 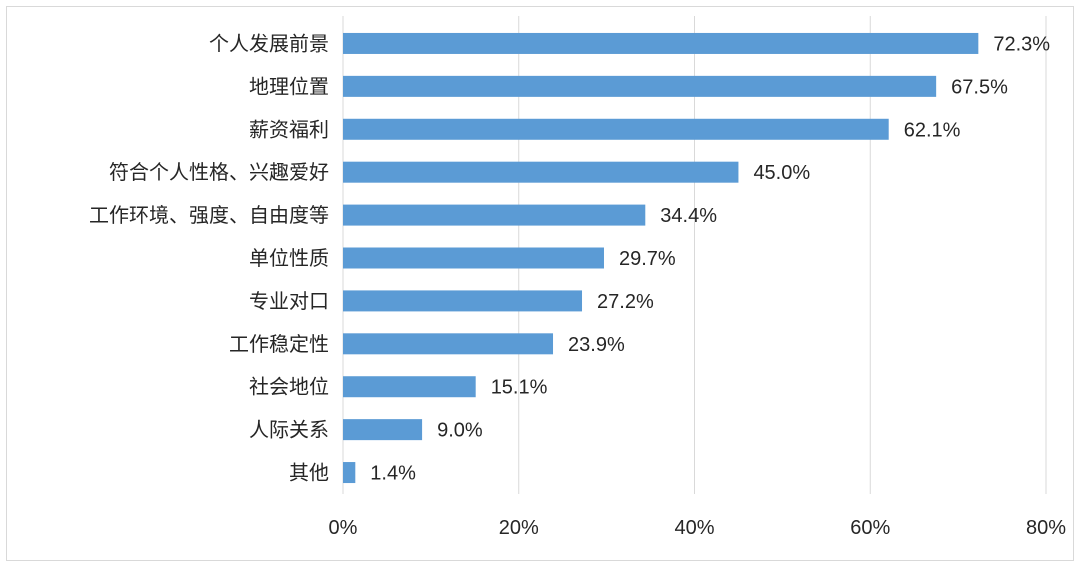 I want to click on value-label: 72.3%, so click(x=1021, y=44).